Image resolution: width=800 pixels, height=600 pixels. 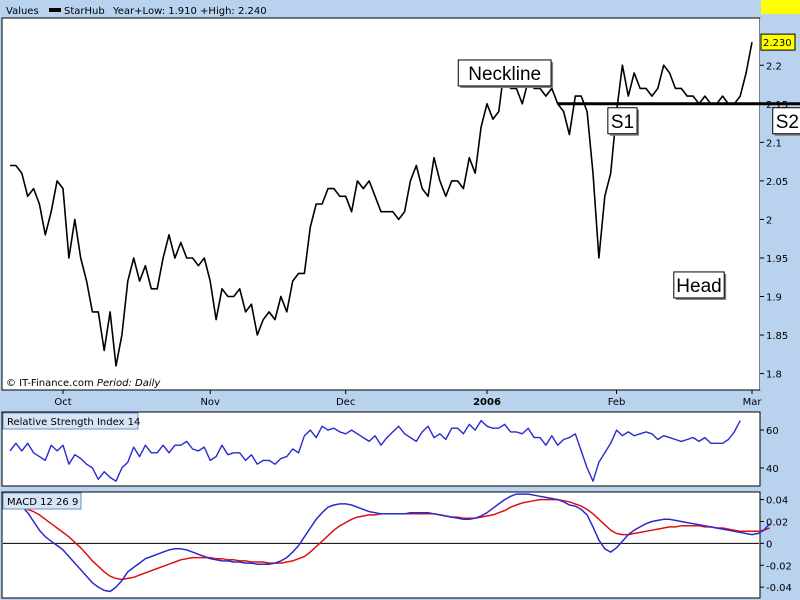 I want to click on legend-series-name: StarHub, so click(x=84, y=11).